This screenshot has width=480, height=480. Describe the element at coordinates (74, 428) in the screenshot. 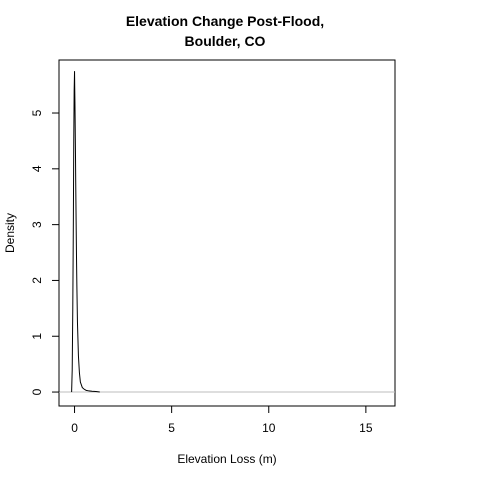

I see `x-tick-label: 0` at that location.